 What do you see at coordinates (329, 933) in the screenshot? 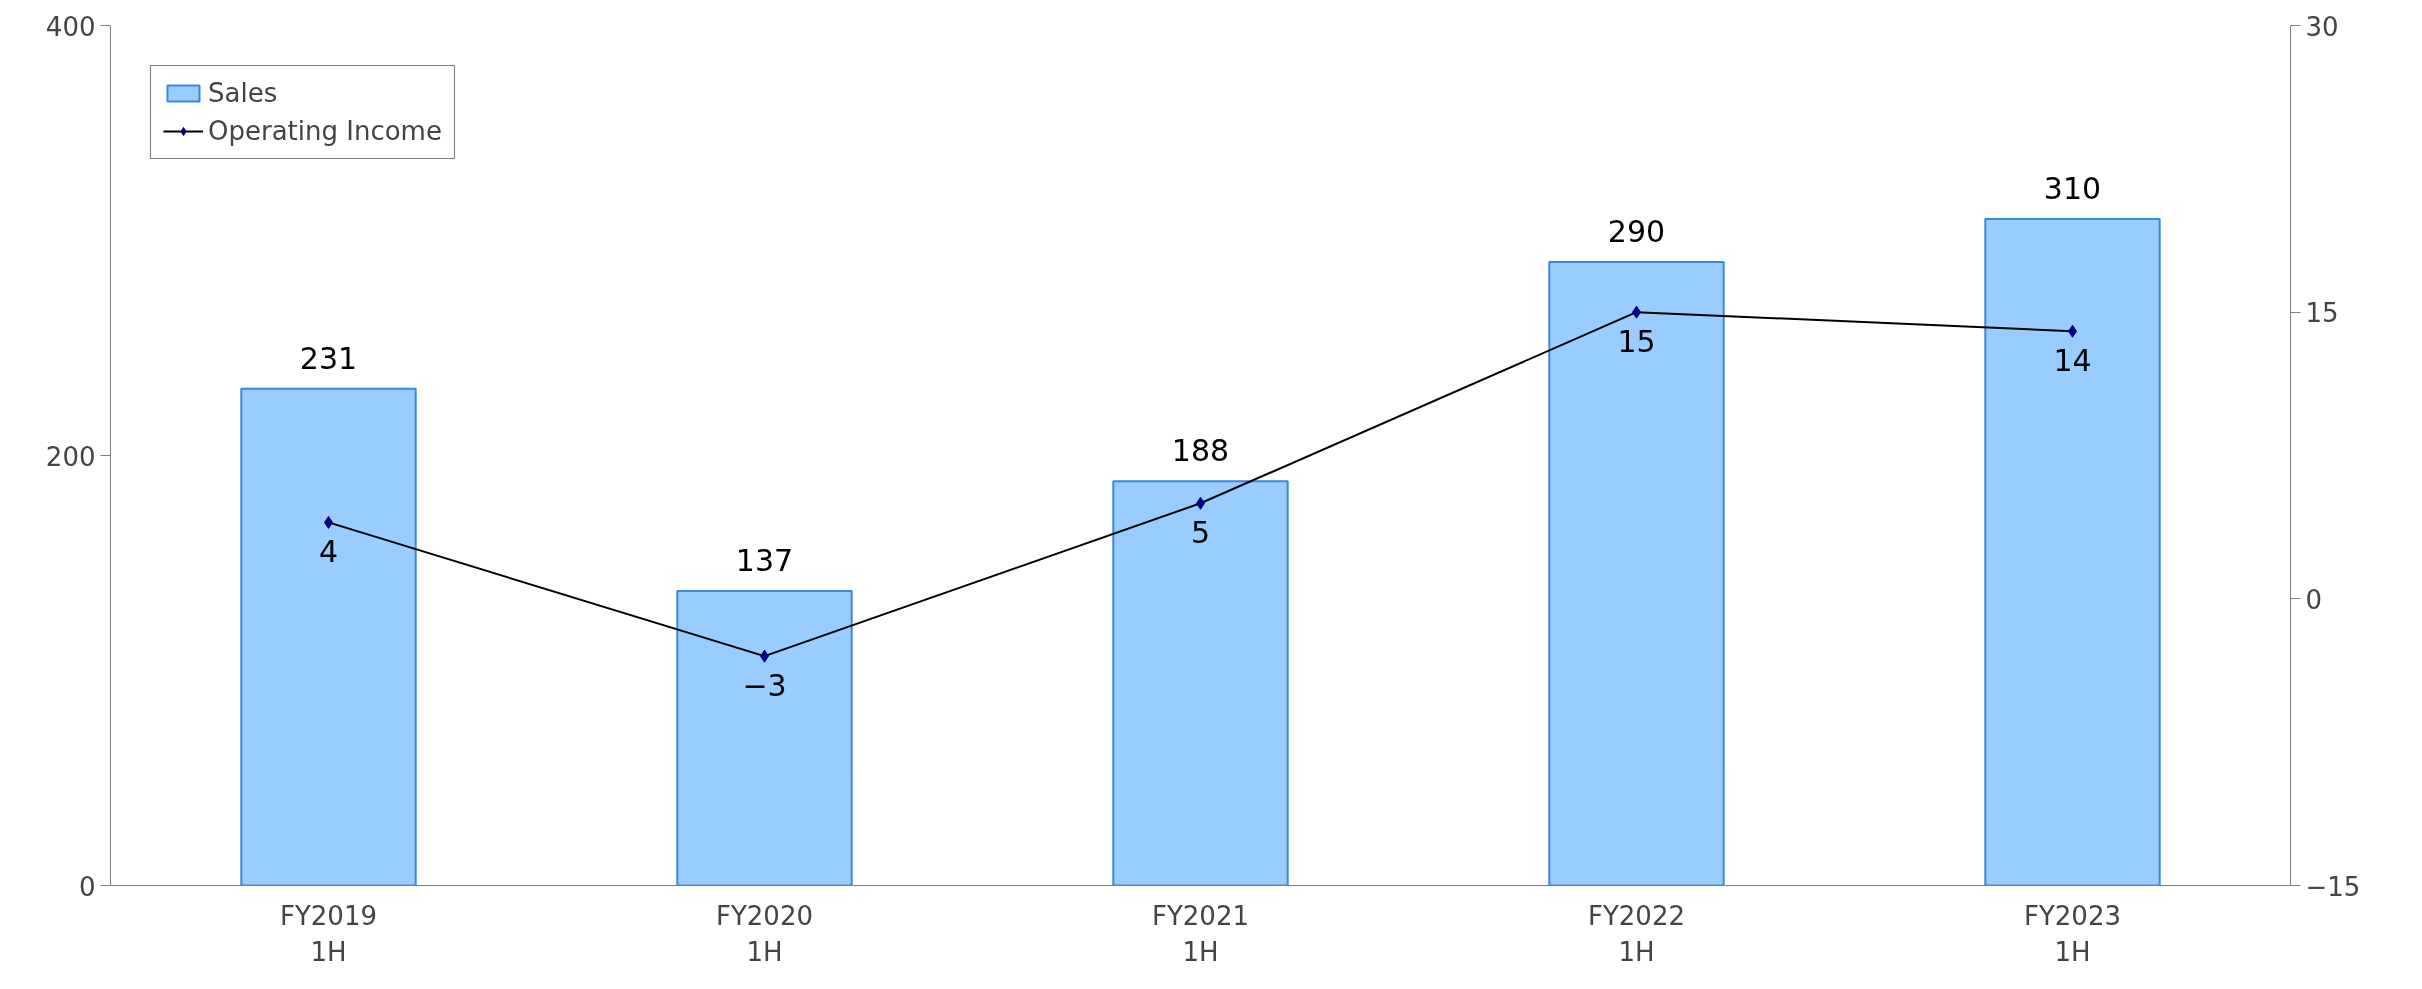
I see `x-tick-label: FY2019 1H` at bounding box center [329, 933].